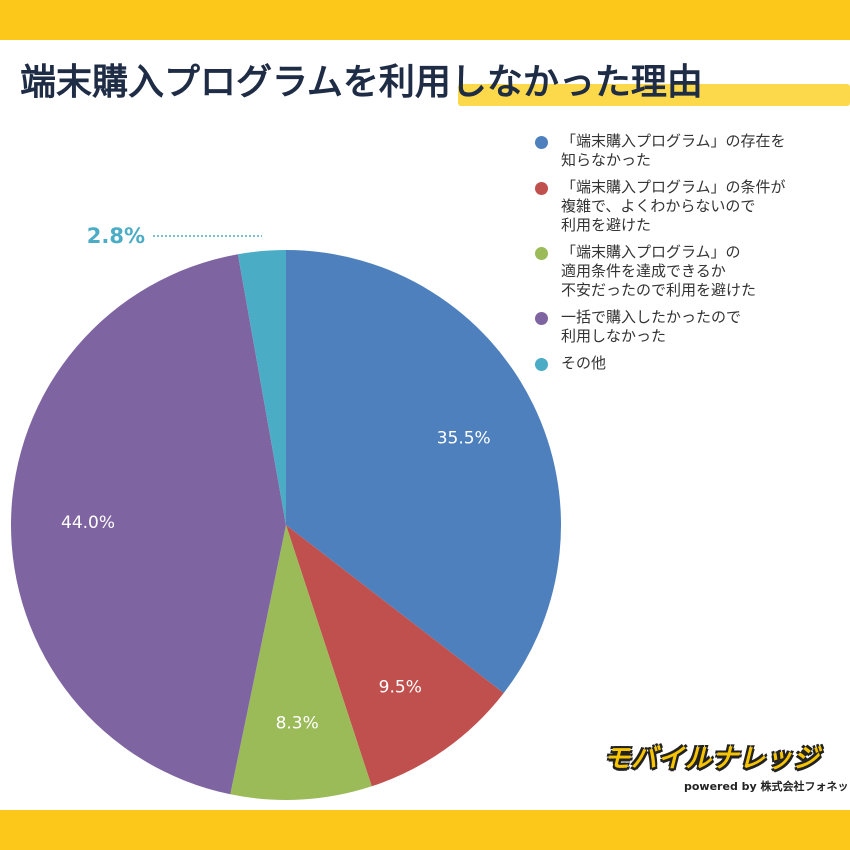 The height and width of the screenshot is (850, 850). I want to click on top-band, so click(425, 20).